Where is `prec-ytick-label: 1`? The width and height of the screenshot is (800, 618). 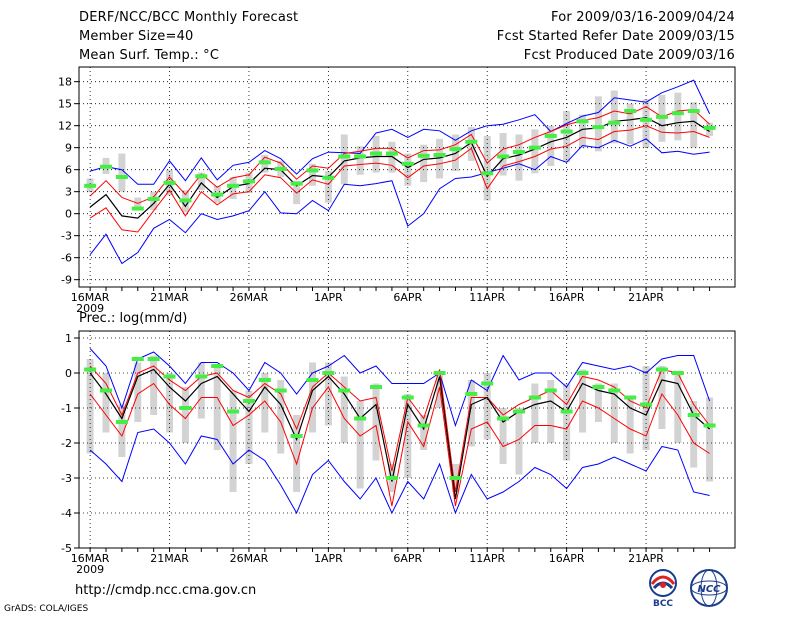 prec-ytick-label: 1 is located at coordinates (68, 338).